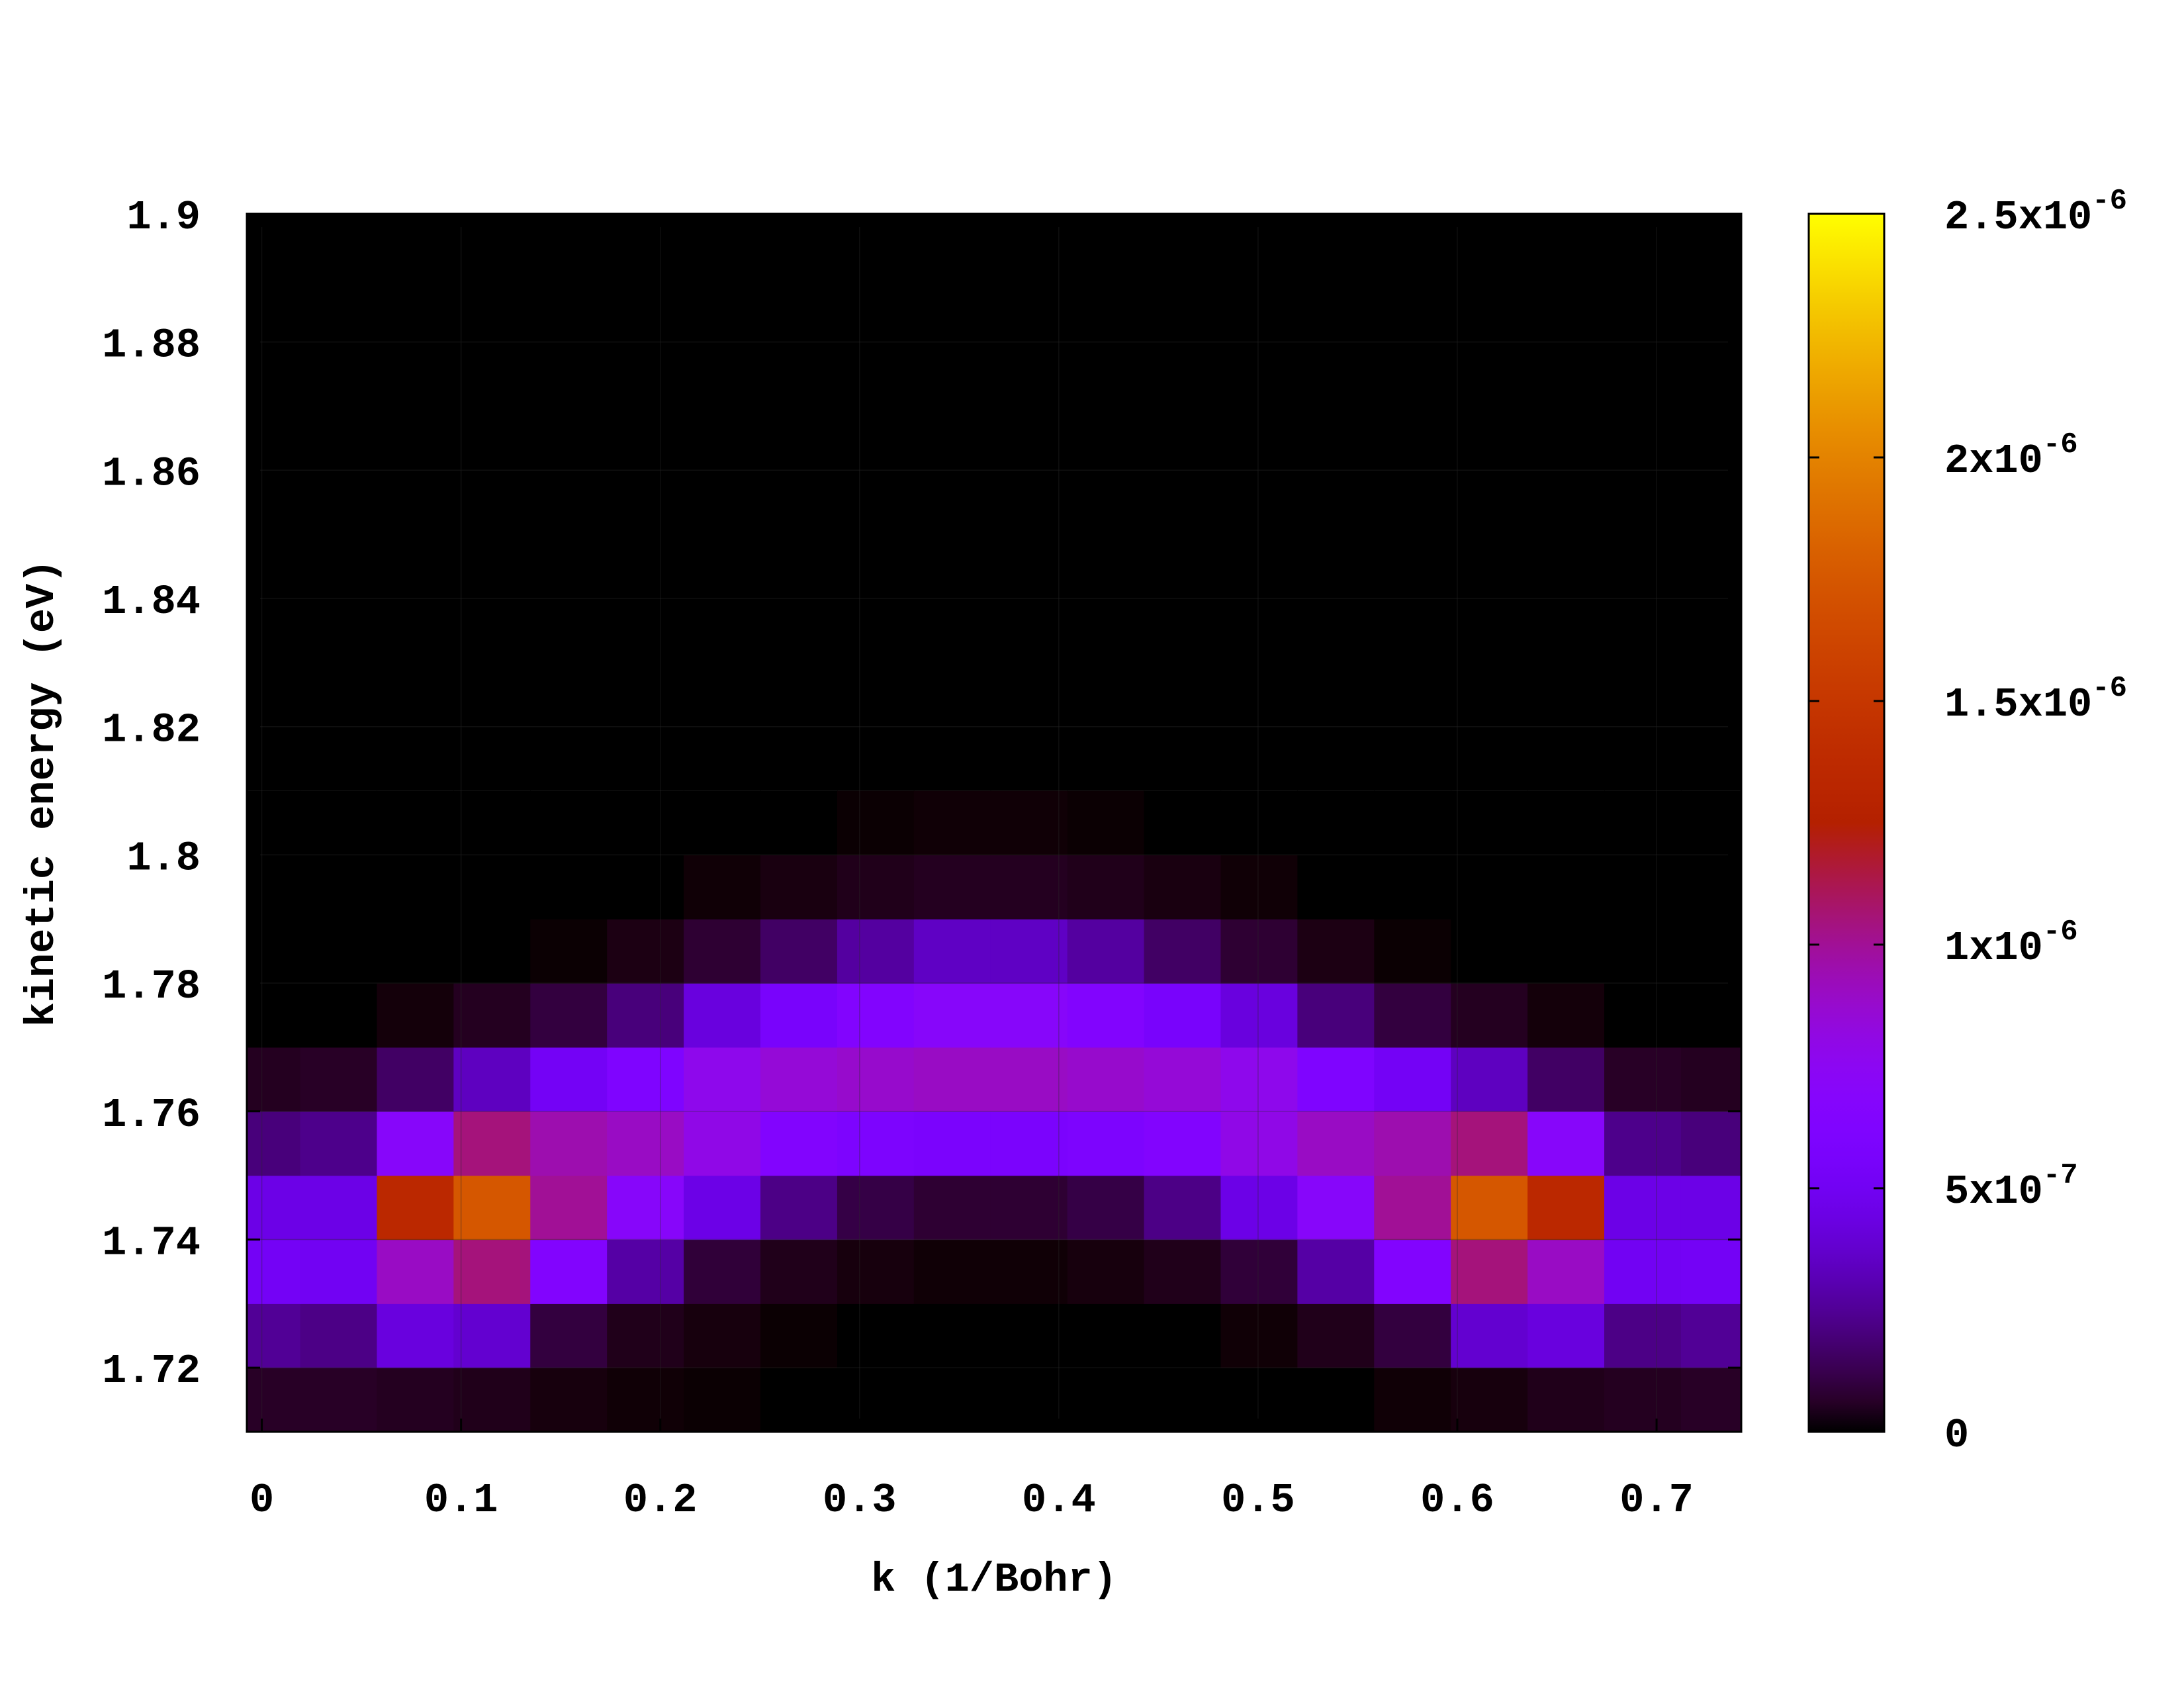  Describe the element at coordinates (2011, 943) in the screenshot. I see `colorbar-tick-label: 1x10⁻⁶` at that location.